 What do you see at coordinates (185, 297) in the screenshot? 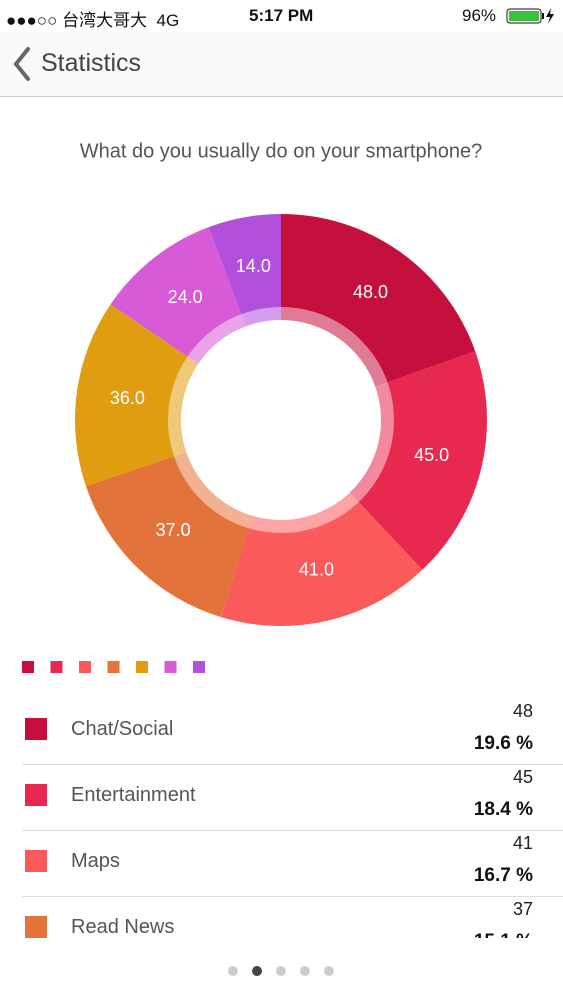
I see `slice-label: 24.0` at bounding box center [185, 297].